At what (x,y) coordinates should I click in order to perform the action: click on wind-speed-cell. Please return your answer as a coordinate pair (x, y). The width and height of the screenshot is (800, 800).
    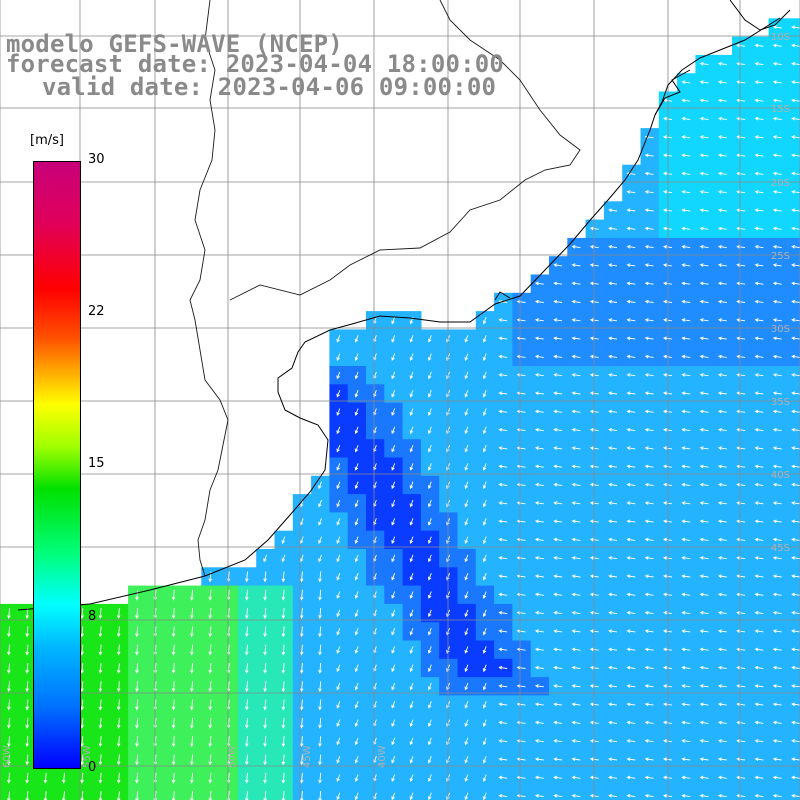
    Looking at the image, I should click on (467, 793).